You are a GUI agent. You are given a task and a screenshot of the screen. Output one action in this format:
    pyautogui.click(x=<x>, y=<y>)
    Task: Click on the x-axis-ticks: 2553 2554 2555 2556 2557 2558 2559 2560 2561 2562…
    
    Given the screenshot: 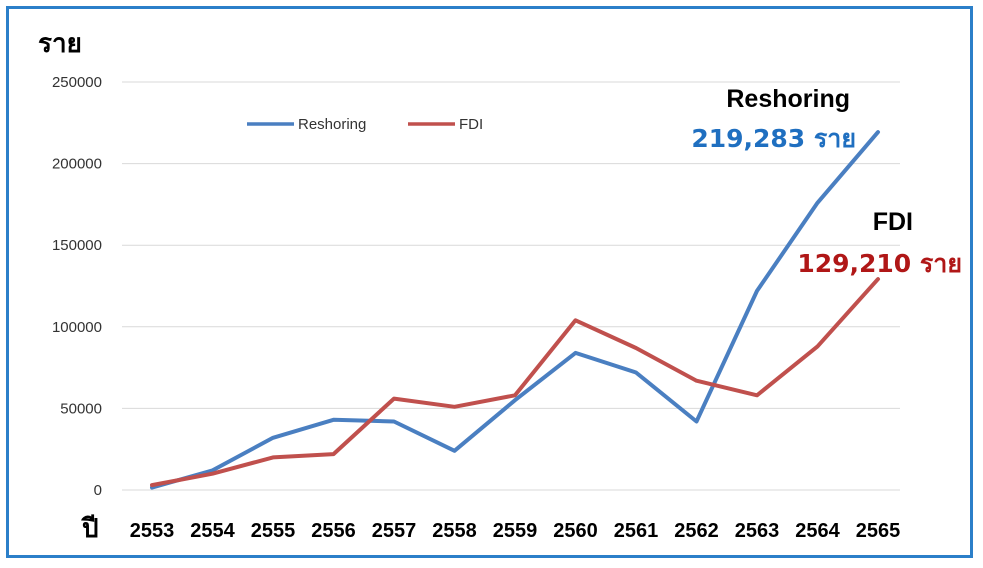 What is the action you would take?
    pyautogui.click(x=515, y=531)
    